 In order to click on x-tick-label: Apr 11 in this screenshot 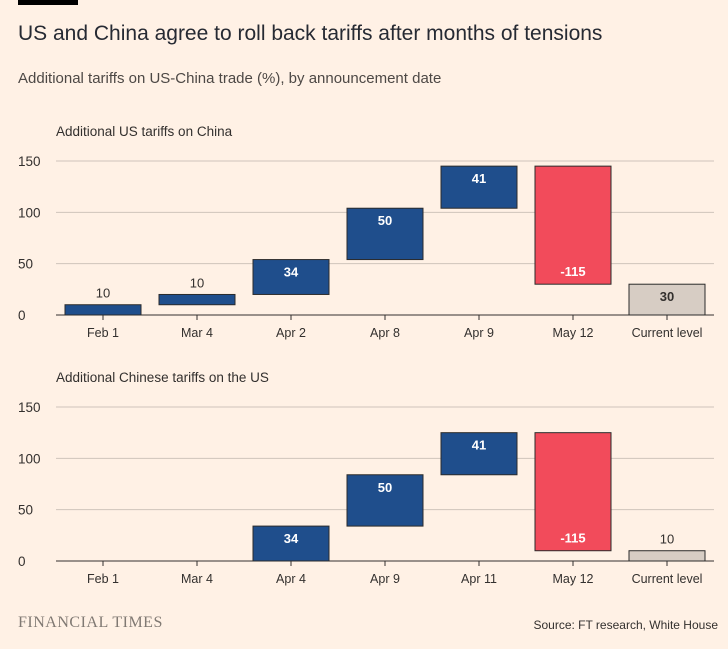, I will do `click(479, 579)`.